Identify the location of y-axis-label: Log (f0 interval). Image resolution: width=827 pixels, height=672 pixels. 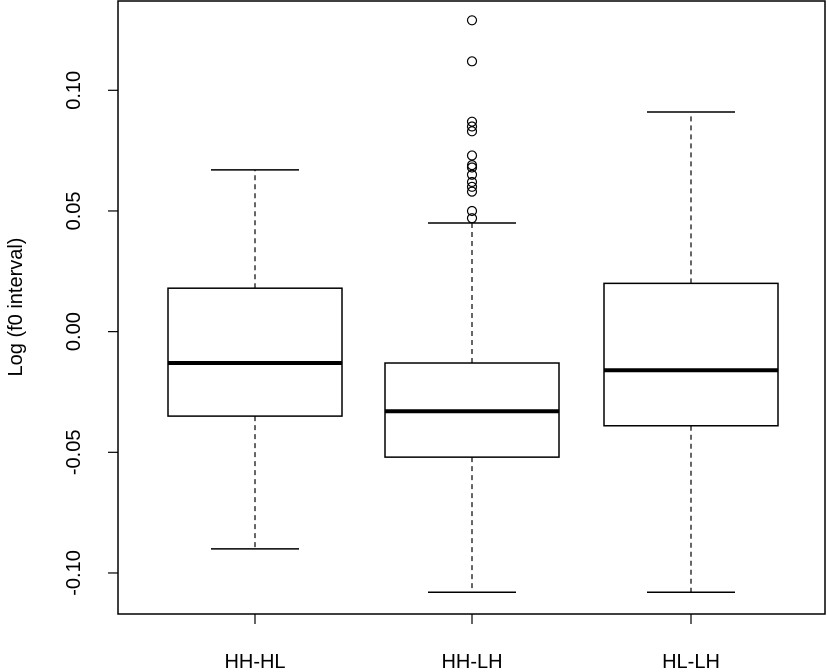
(16, 307).